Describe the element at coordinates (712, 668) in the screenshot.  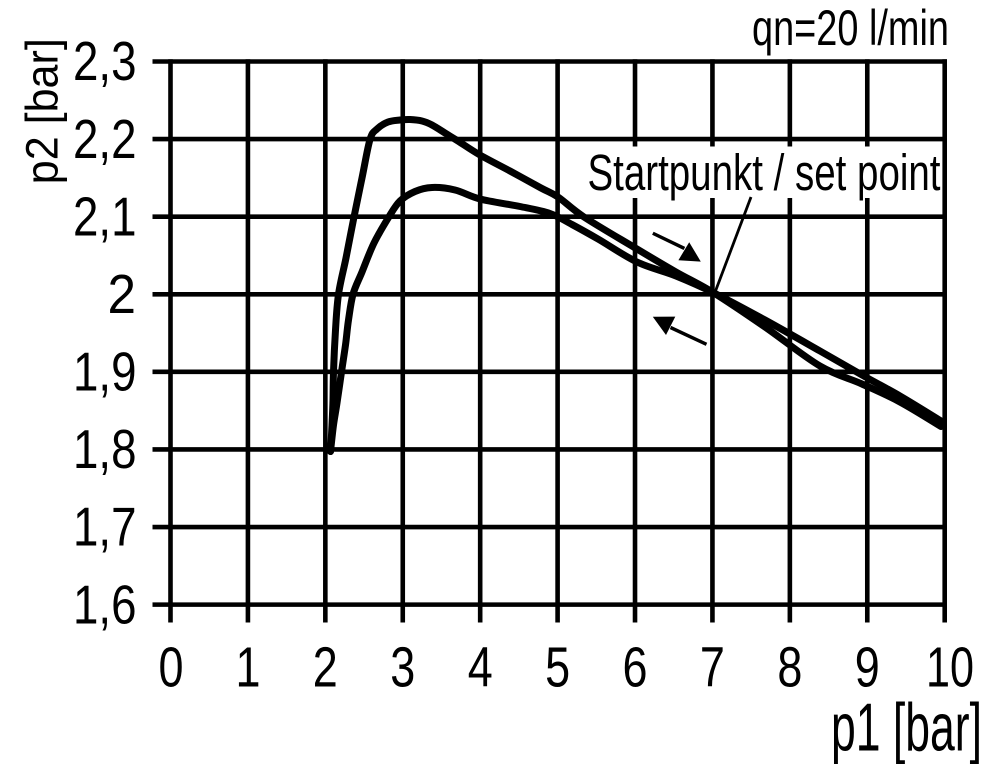
I see `svg-text: 7` at that location.